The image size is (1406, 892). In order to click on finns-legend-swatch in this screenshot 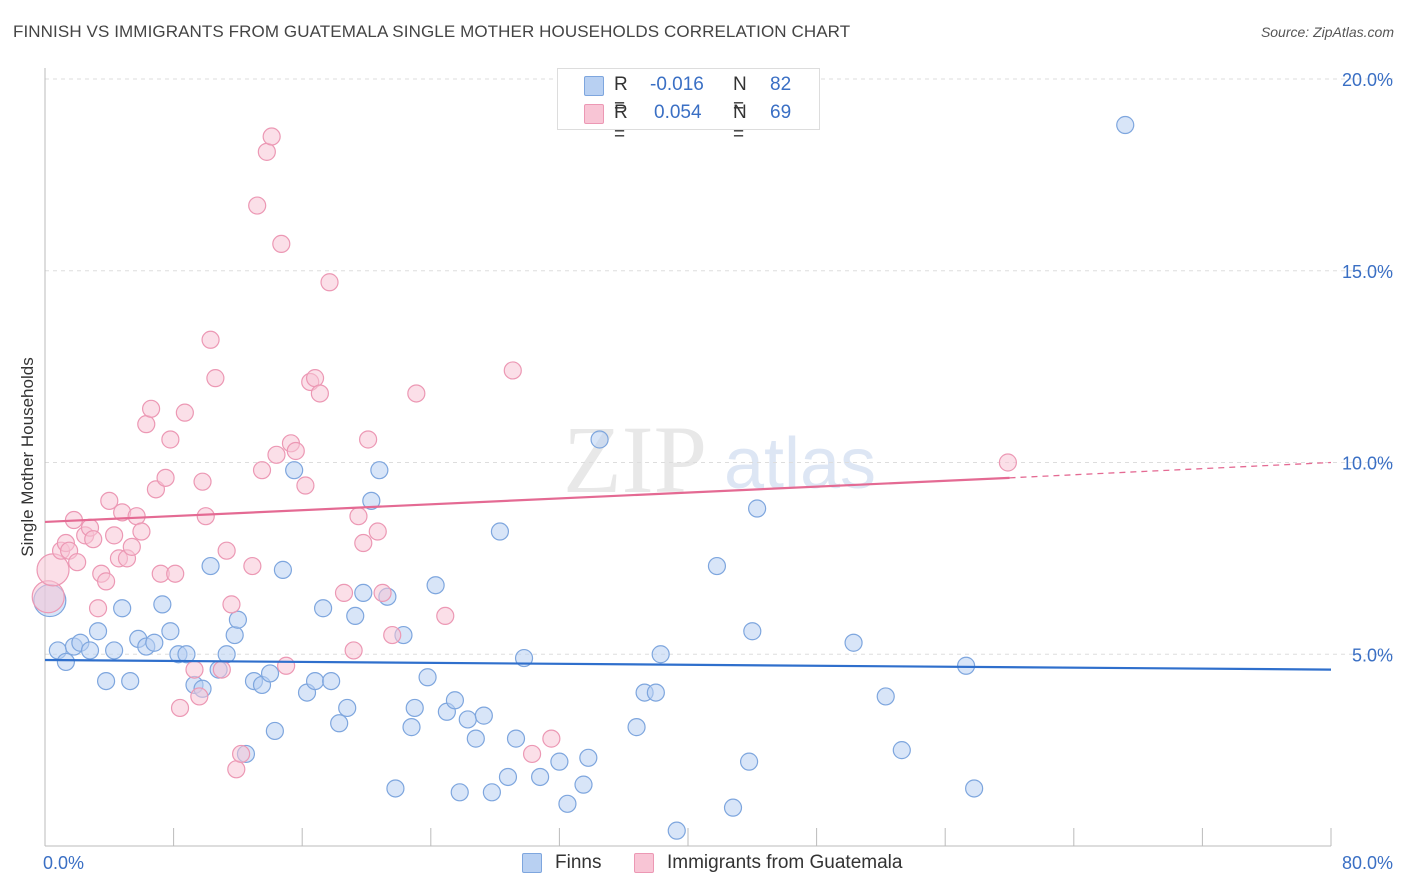, I will do `click(532, 863)`.